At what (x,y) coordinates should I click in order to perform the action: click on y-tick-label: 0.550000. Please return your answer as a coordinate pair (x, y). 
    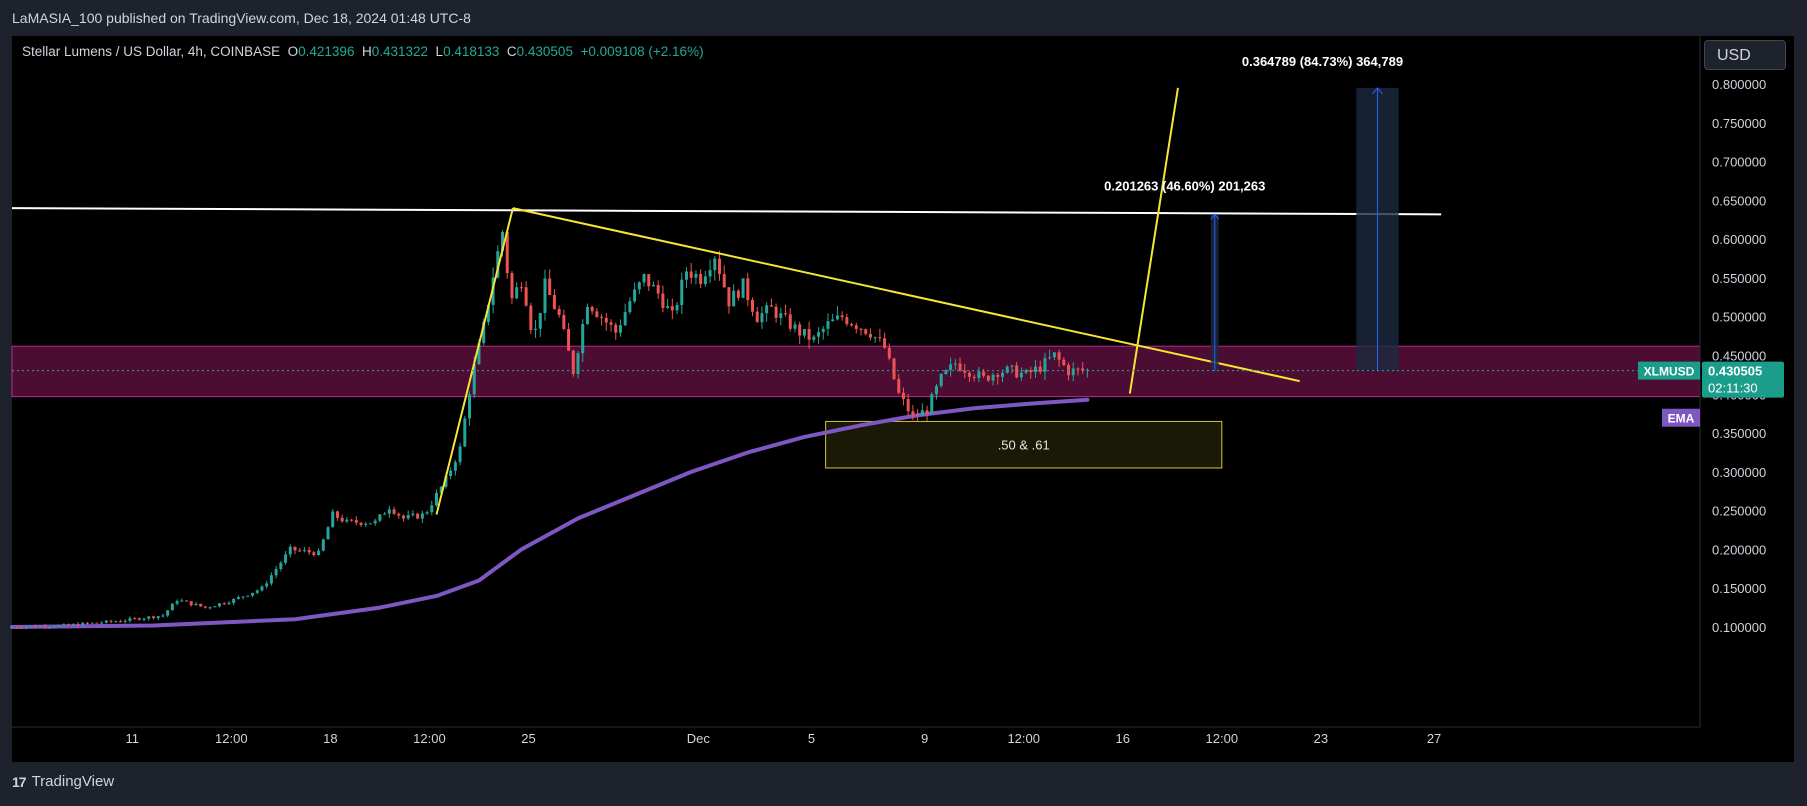
    Looking at the image, I should click on (1739, 278).